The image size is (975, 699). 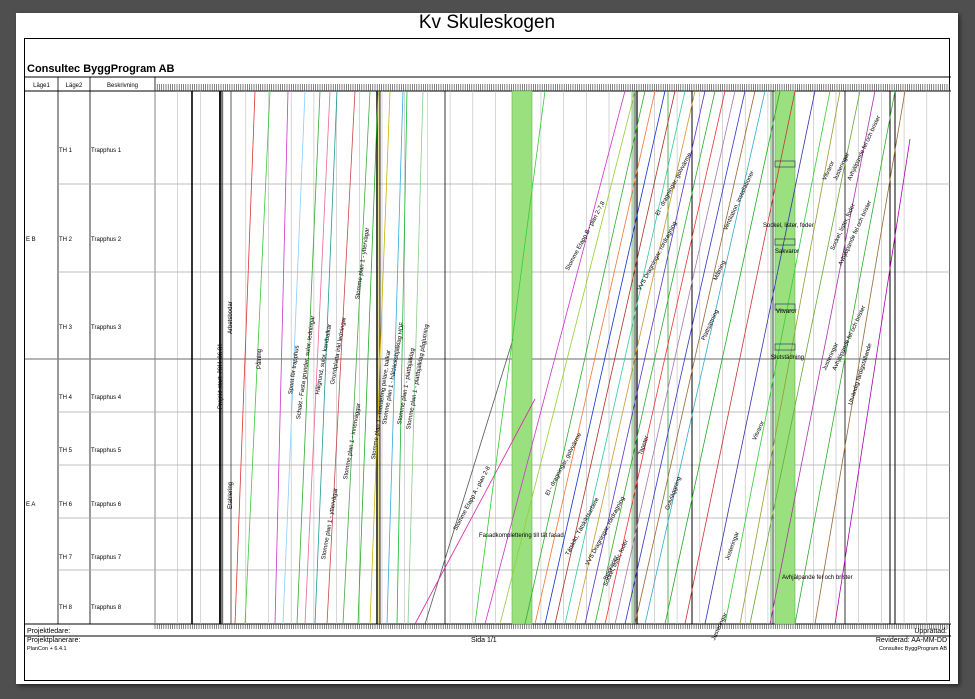 What do you see at coordinates (911, 640) in the screenshot?
I see `footer-reviderad: Reviderad: AA-MM-DD` at bounding box center [911, 640].